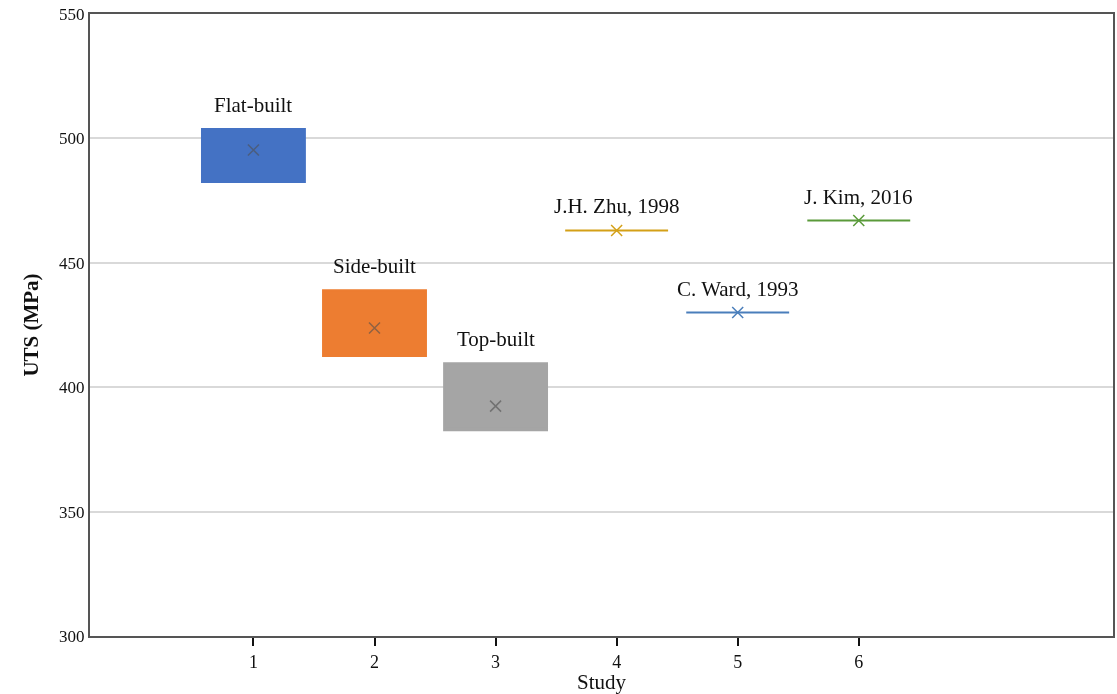 This screenshot has height=694, width=1117. What do you see at coordinates (374, 661) in the screenshot?
I see `x-tick-label: 2` at bounding box center [374, 661].